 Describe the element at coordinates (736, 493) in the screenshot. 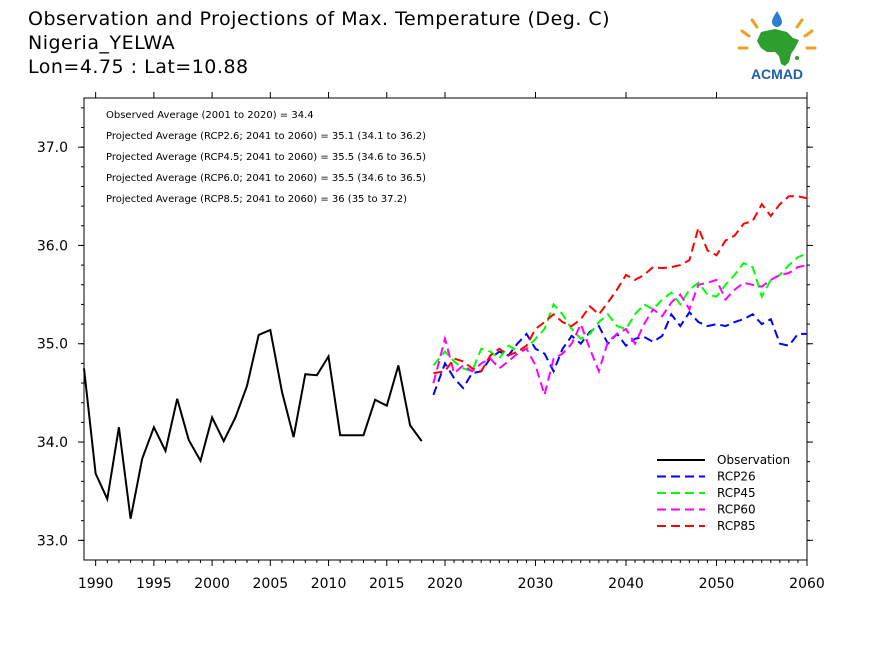

I see `legend-label: RCP45` at that location.